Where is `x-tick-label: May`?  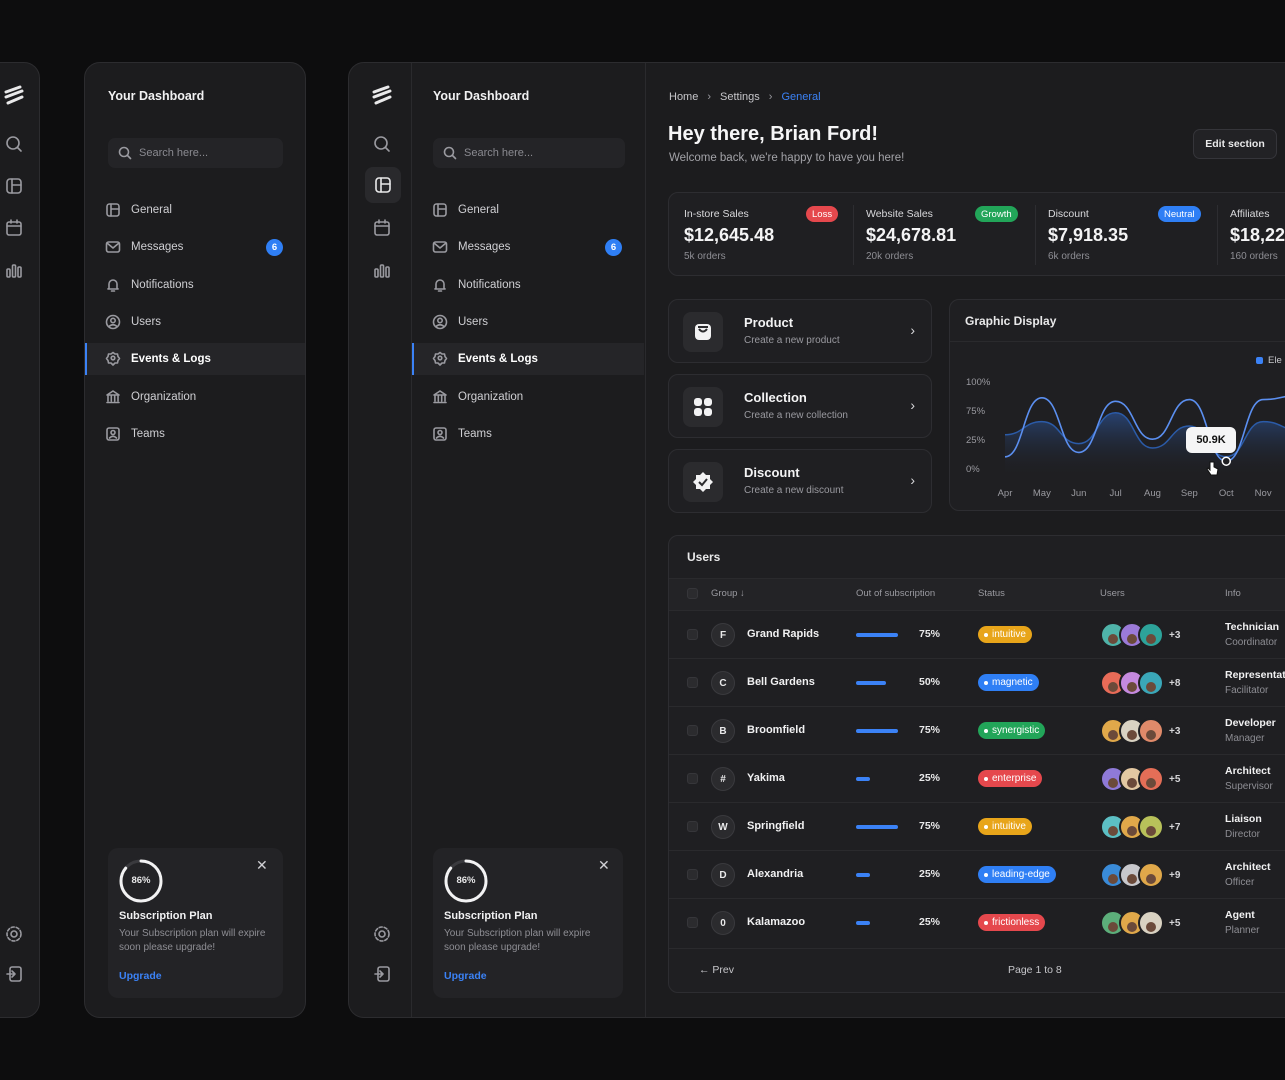
x-tick-label: May is located at coordinates (1042, 493).